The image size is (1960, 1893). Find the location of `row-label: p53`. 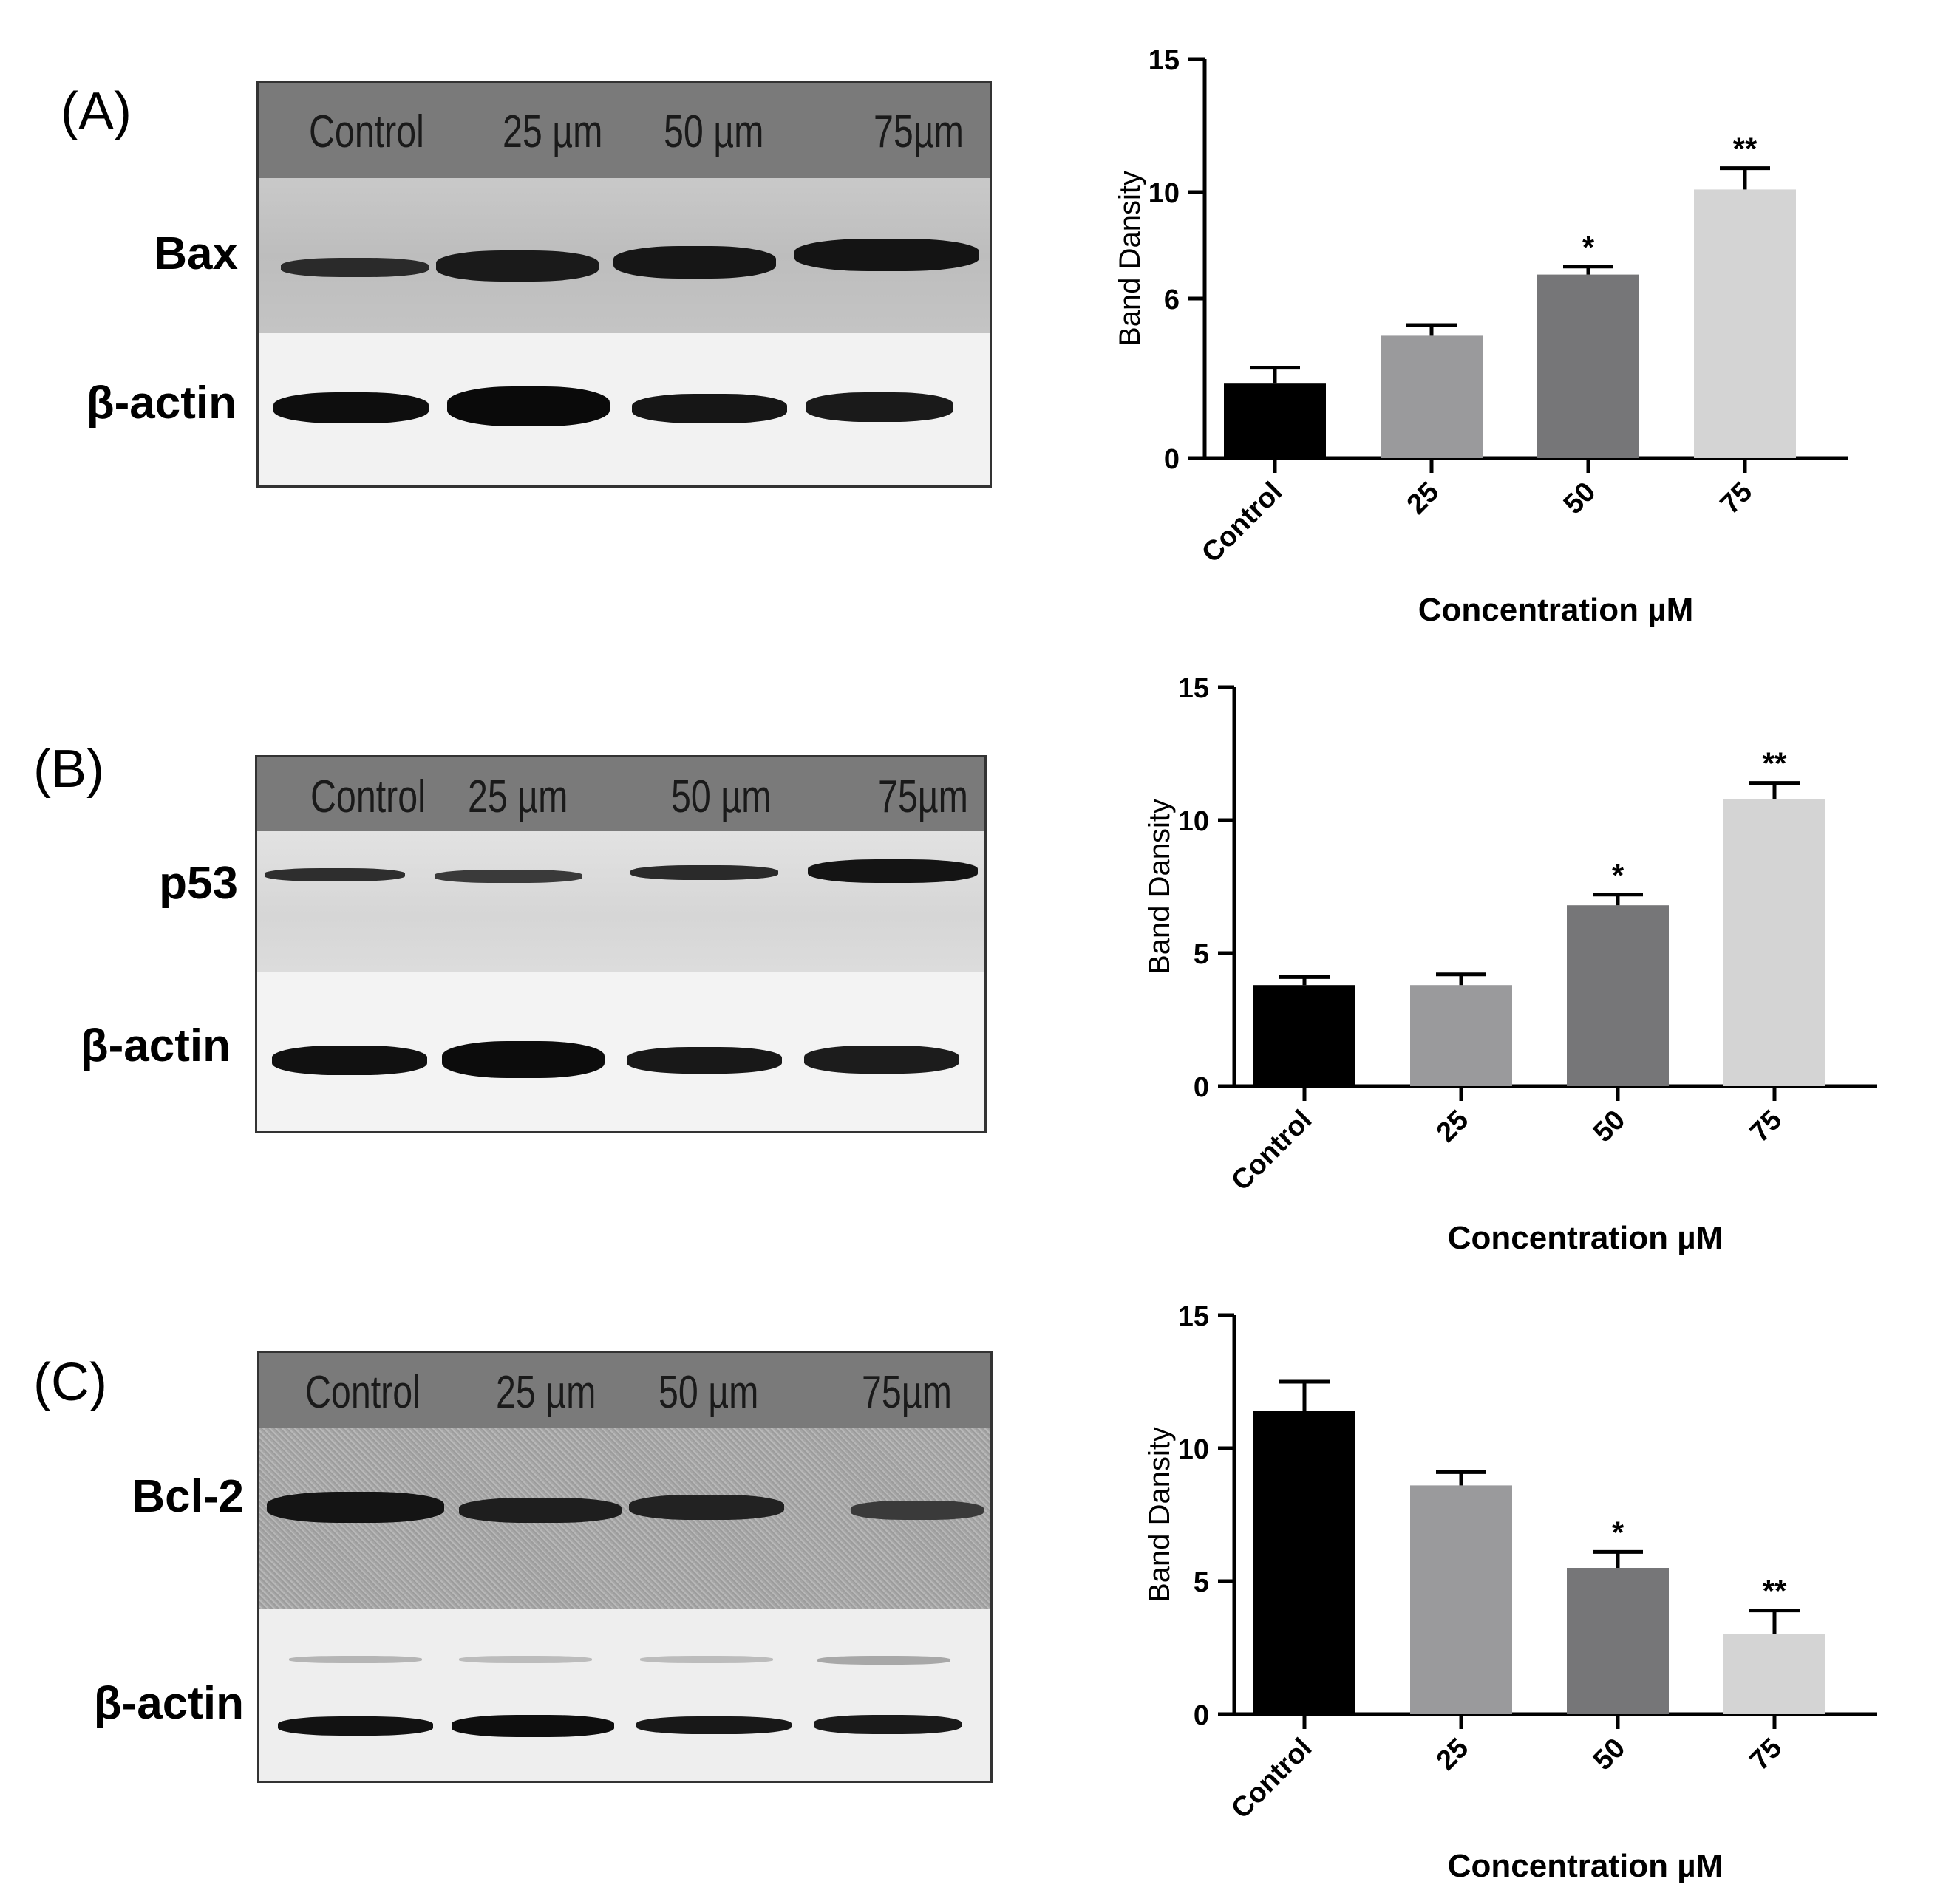

row-label: p53 is located at coordinates (199, 883).